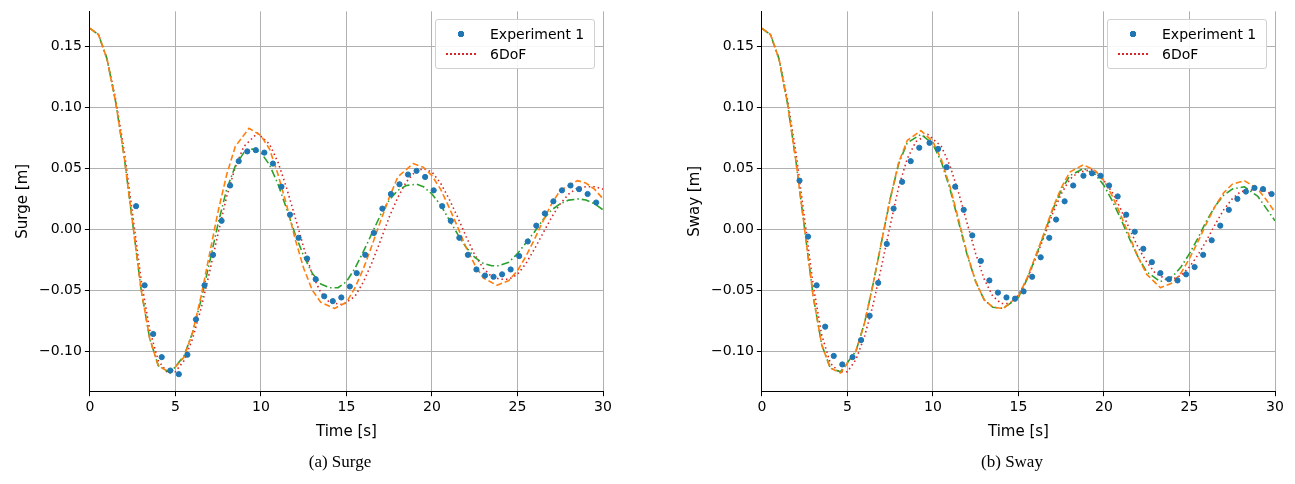  I want to click on text: (b) Sway, so click(1012, 462).